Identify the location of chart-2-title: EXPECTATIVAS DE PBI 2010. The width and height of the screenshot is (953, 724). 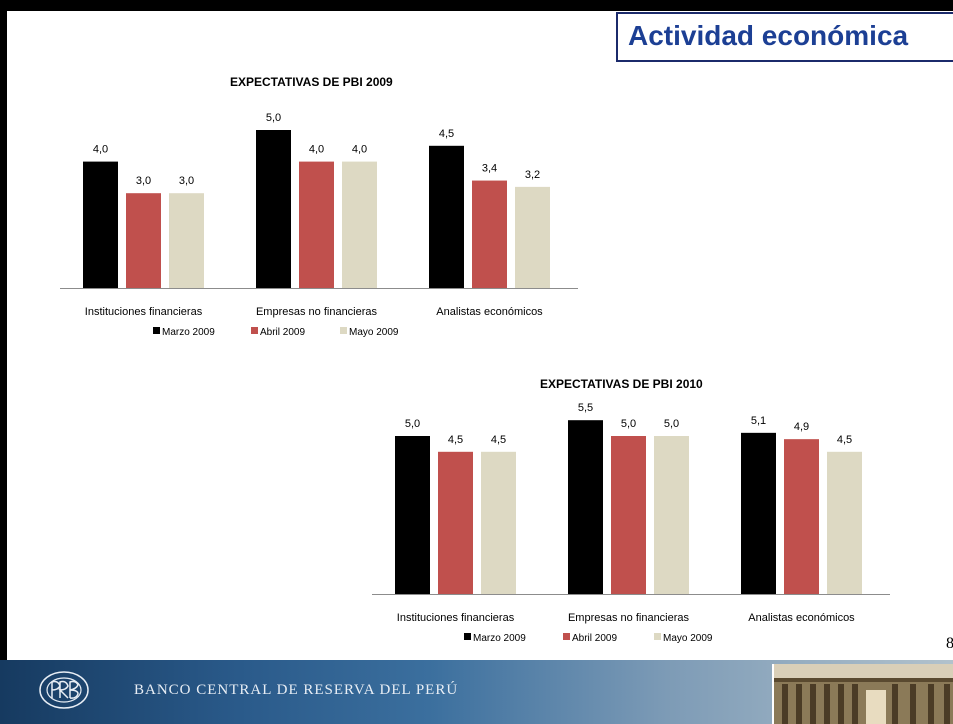
(621, 384).